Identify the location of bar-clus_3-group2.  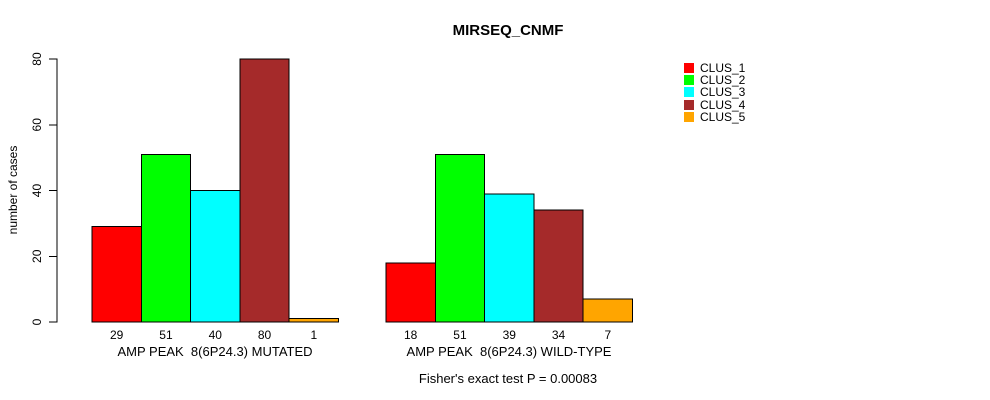
(509, 258).